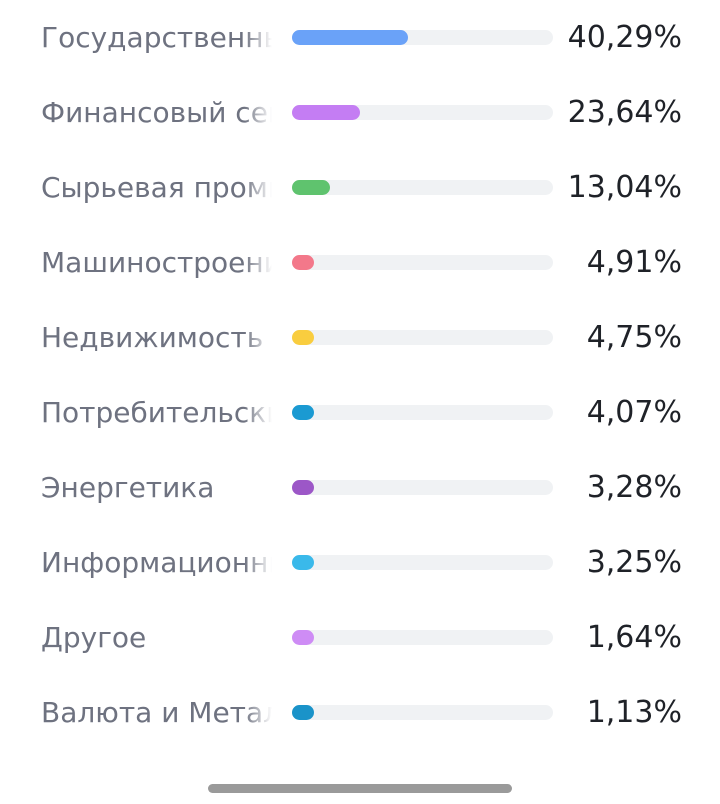  I want to click on sector-row: Недвижимость 4,75%, so click(360, 337).